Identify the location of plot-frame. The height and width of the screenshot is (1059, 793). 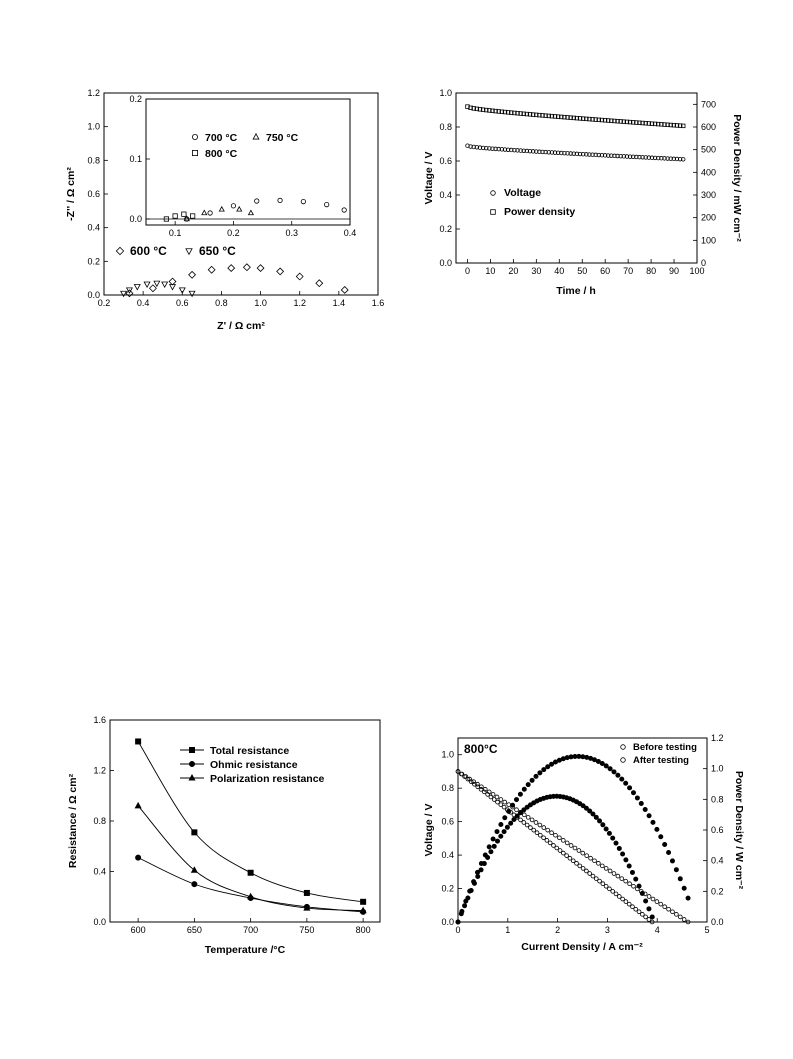
(241, 194).